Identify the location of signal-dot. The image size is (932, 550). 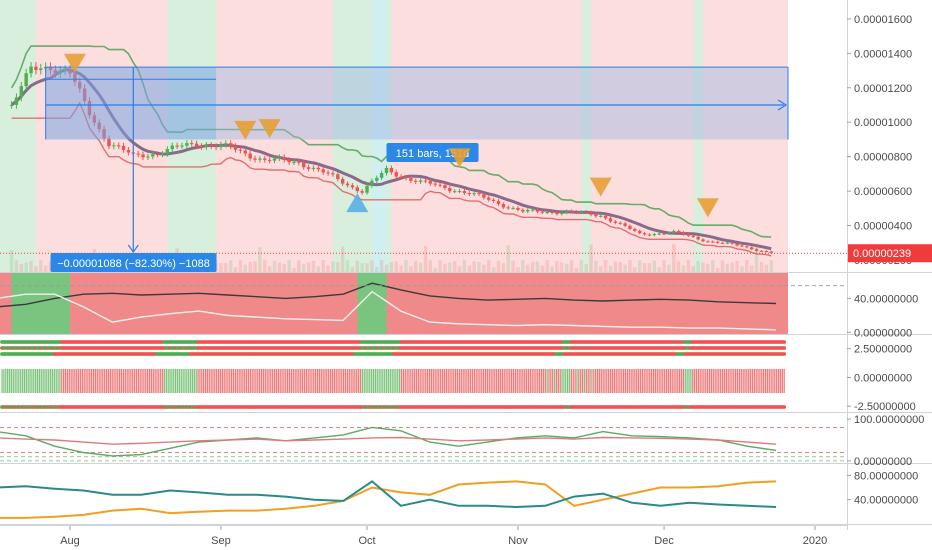
(784, 407).